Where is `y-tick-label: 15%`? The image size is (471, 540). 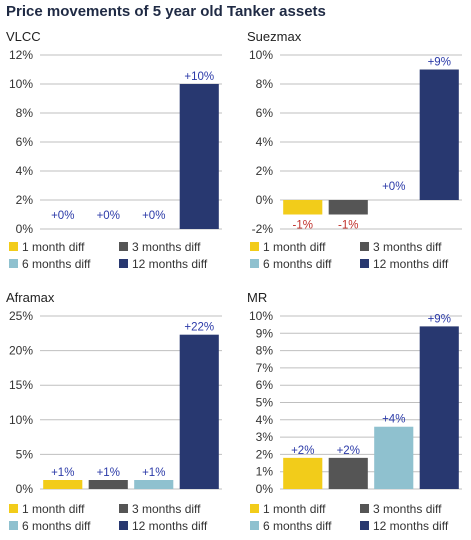 y-tick-label: 15% is located at coordinates (21, 385).